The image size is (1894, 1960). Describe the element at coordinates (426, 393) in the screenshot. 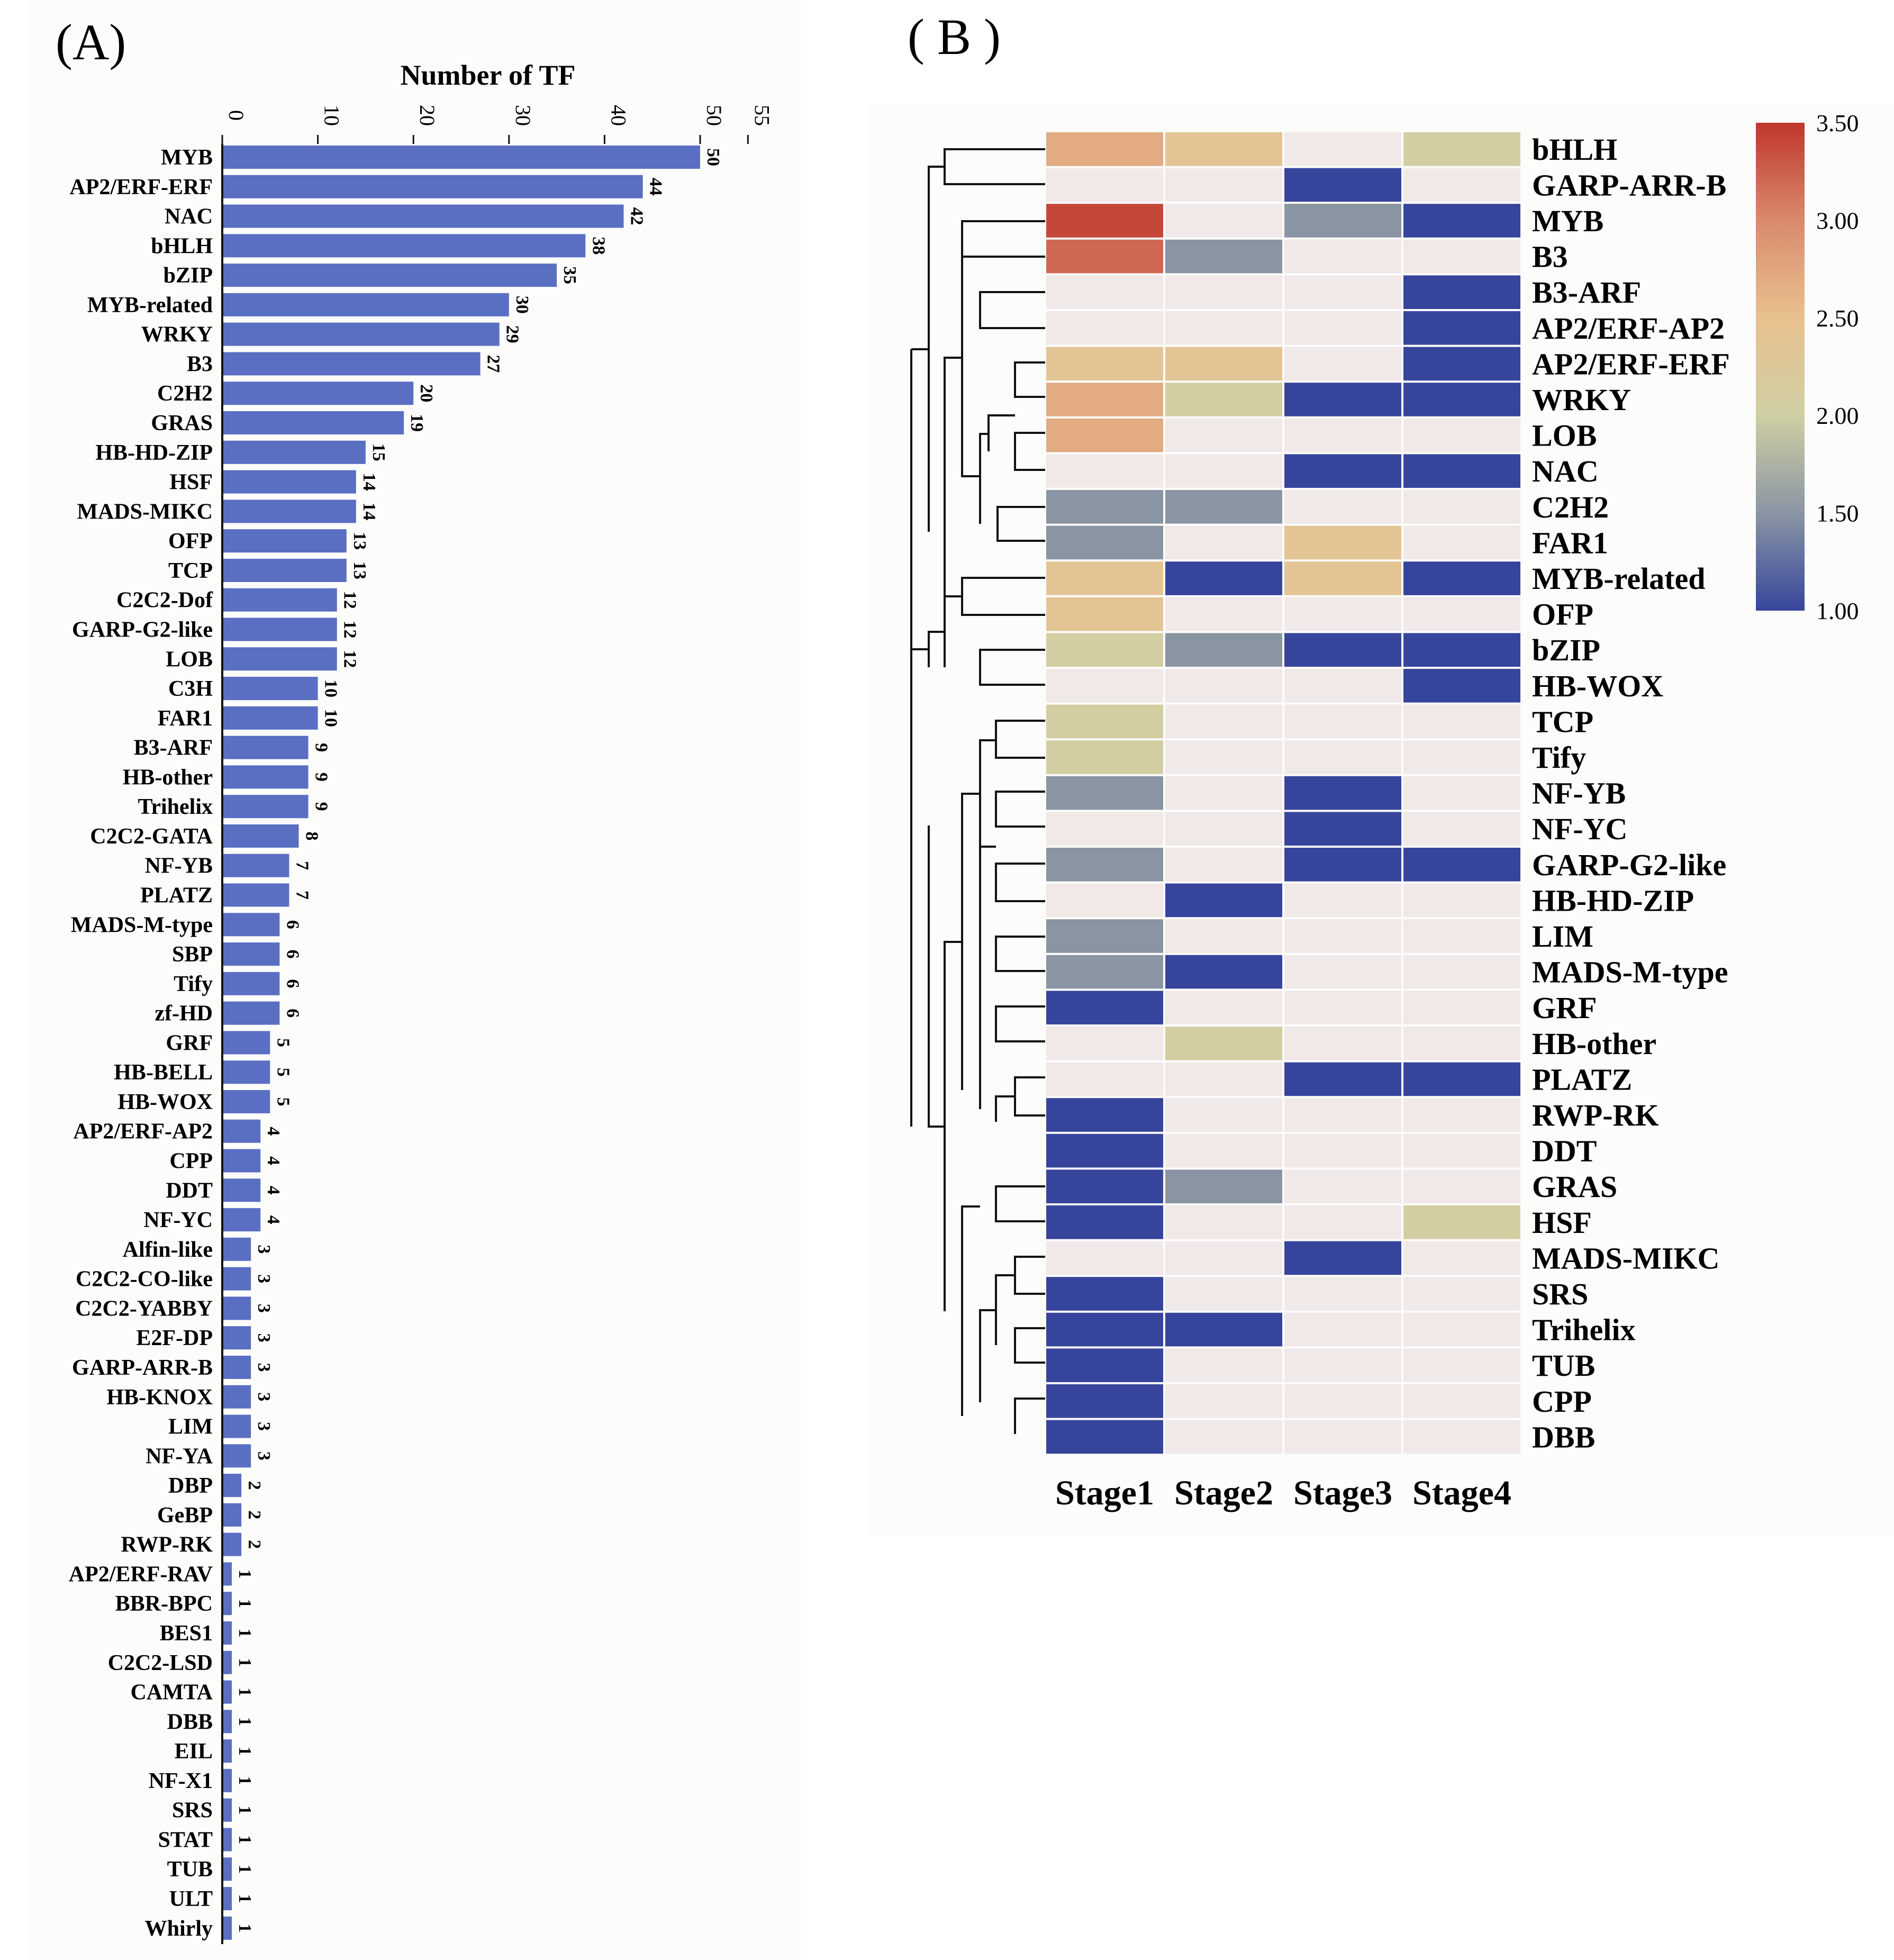

I see `bar-value-label: 20` at that location.